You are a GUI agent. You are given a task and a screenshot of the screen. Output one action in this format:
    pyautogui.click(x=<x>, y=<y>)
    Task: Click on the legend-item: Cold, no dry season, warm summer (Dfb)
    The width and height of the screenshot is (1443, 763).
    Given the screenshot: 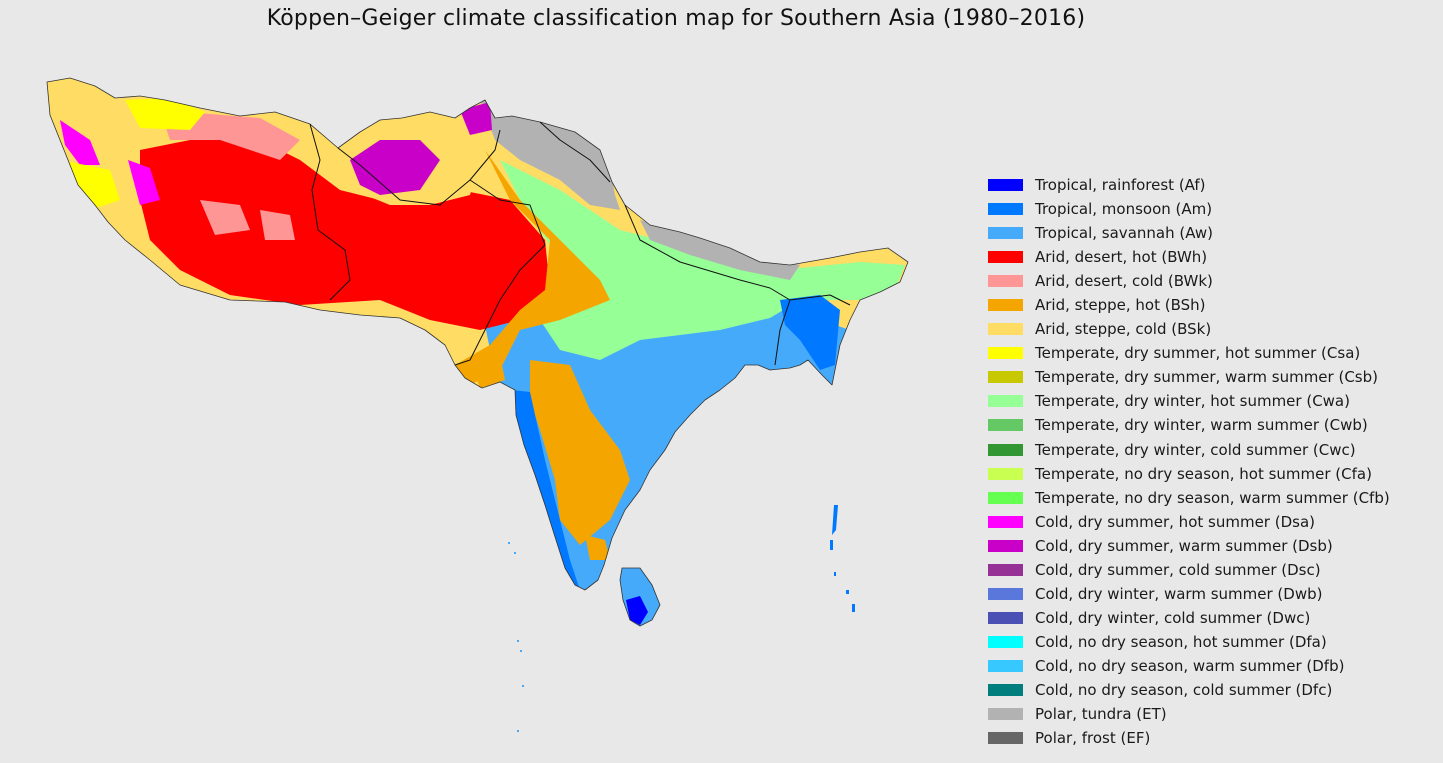 What is the action you would take?
    pyautogui.click(x=1189, y=666)
    